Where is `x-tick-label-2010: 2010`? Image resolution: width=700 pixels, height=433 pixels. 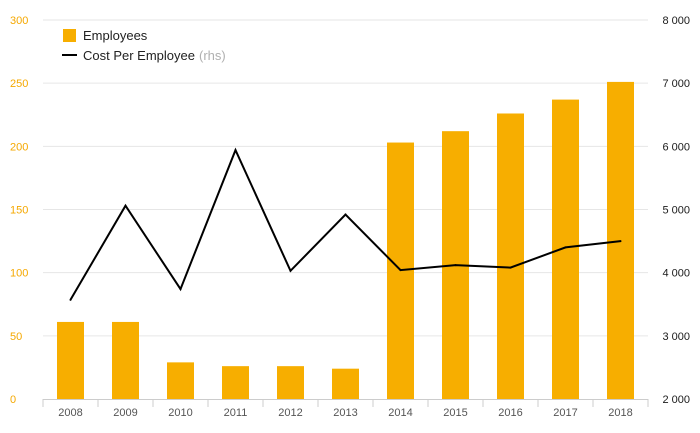
x-tick-label-2010: 2010 is located at coordinates (180, 413).